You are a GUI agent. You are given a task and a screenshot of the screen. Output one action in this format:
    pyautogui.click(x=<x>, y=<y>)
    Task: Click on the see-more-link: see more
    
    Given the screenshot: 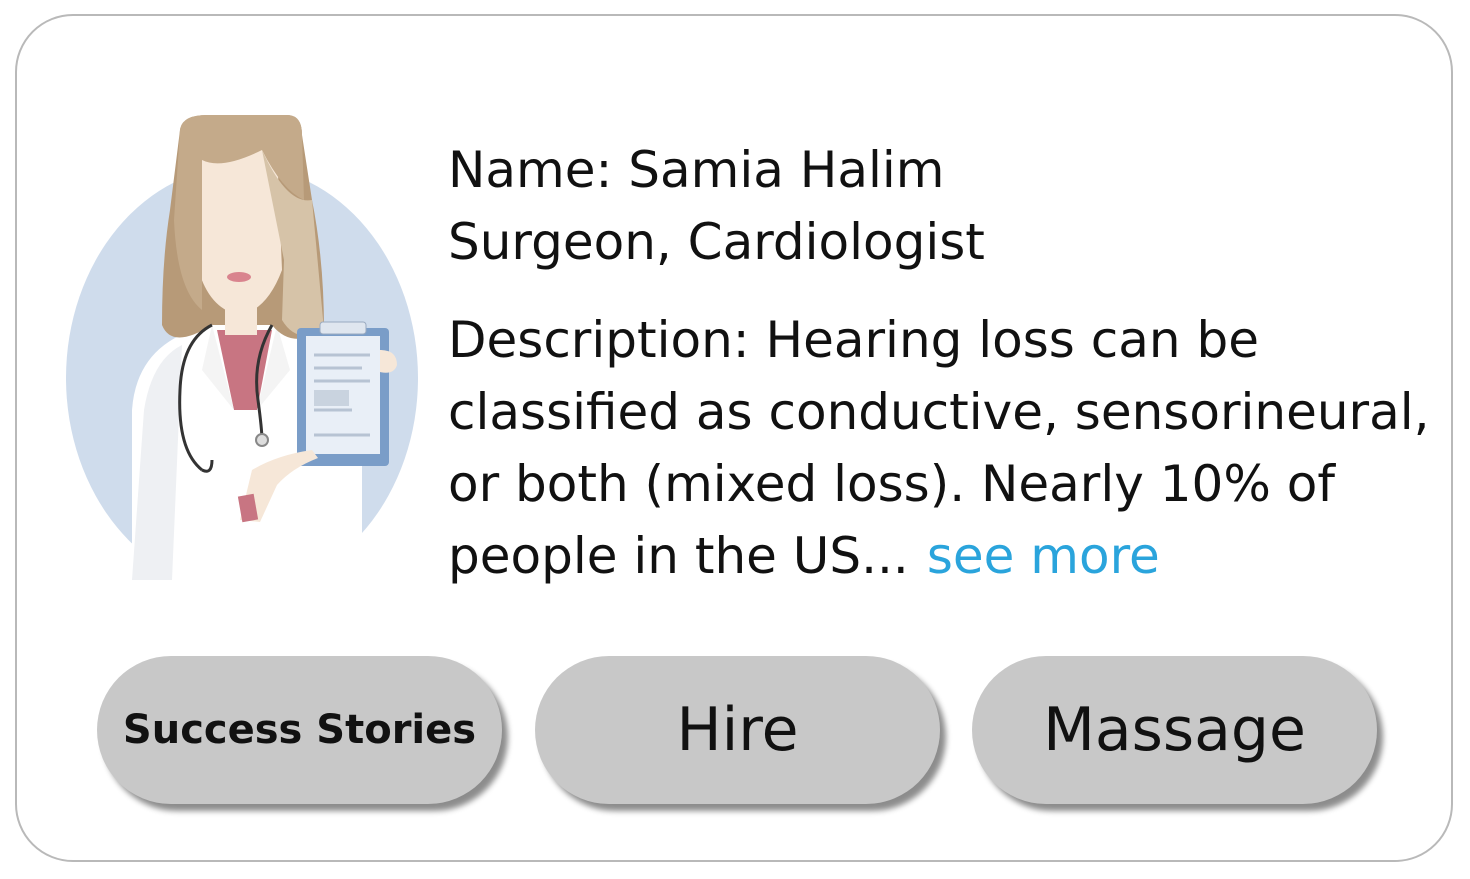 What is the action you would take?
    pyautogui.click(x=1043, y=556)
    